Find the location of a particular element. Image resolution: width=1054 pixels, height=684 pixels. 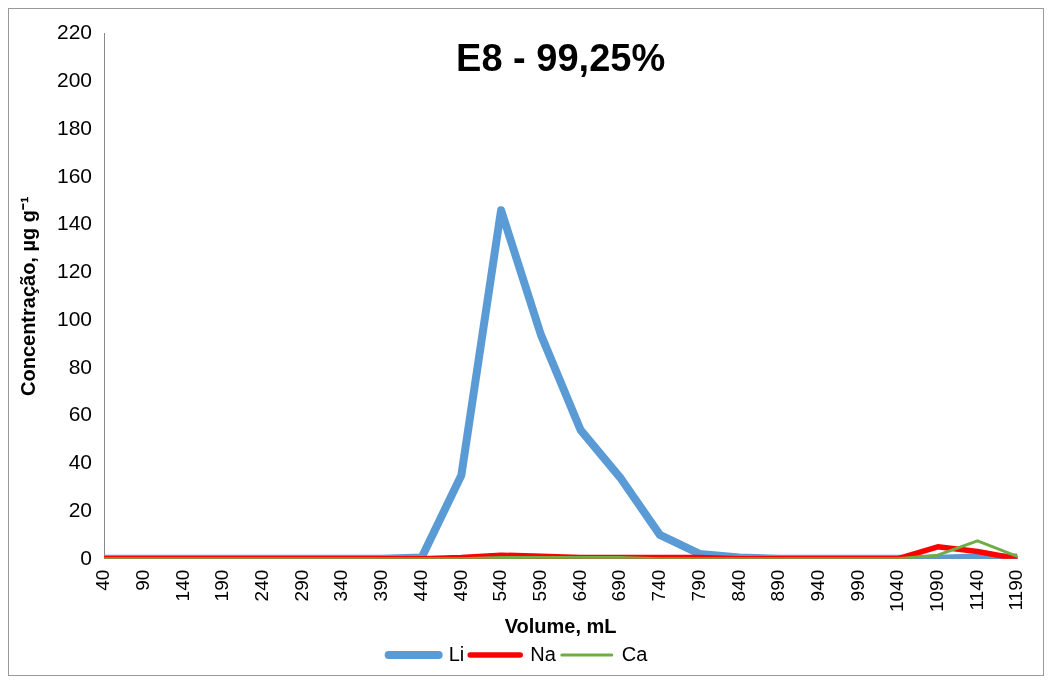

y-tick-label: 20 is located at coordinates (80, 509).